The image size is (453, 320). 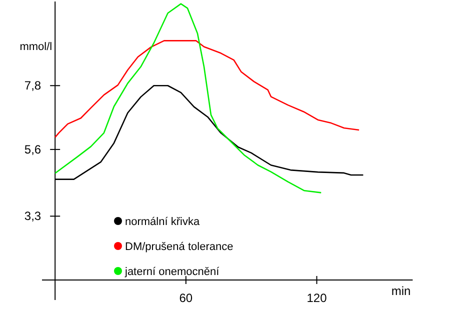 What do you see at coordinates (33, 216) in the screenshot?
I see `y-tick-label: 3,3` at bounding box center [33, 216].